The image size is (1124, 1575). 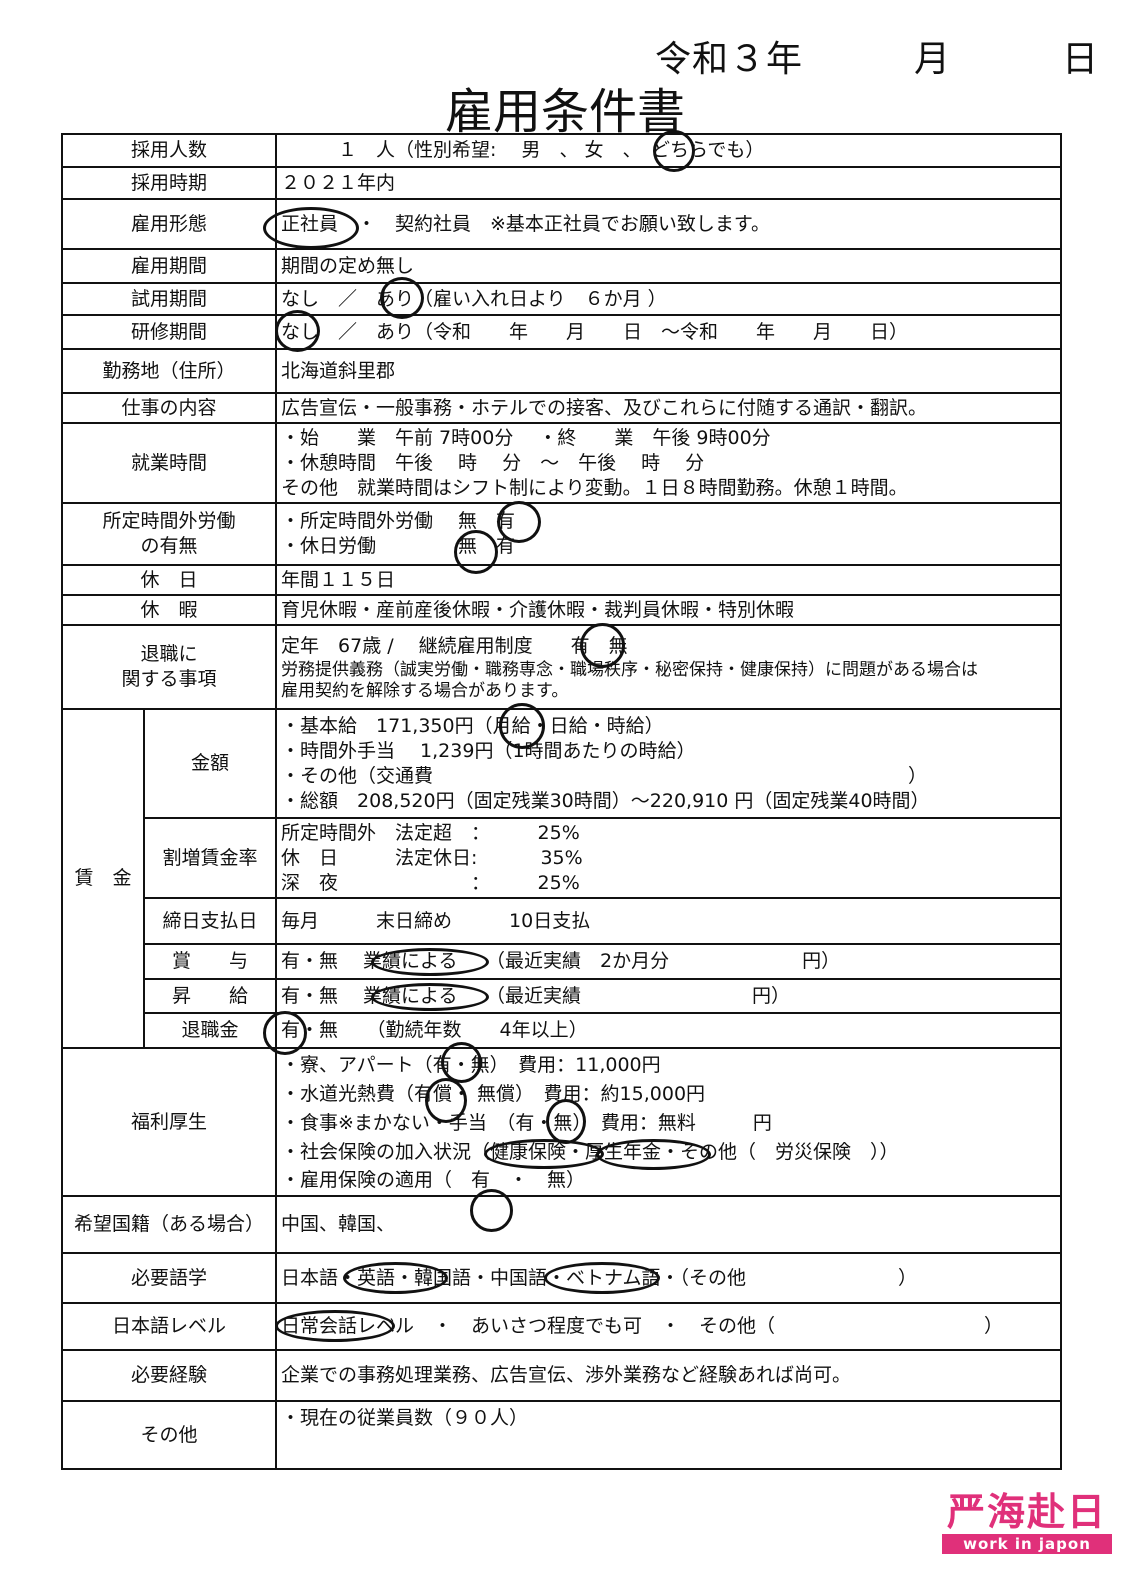 What do you see at coordinates (561, 183) in the screenshot?
I see `row-start-period: 採用時期 ２０２１年内` at bounding box center [561, 183].